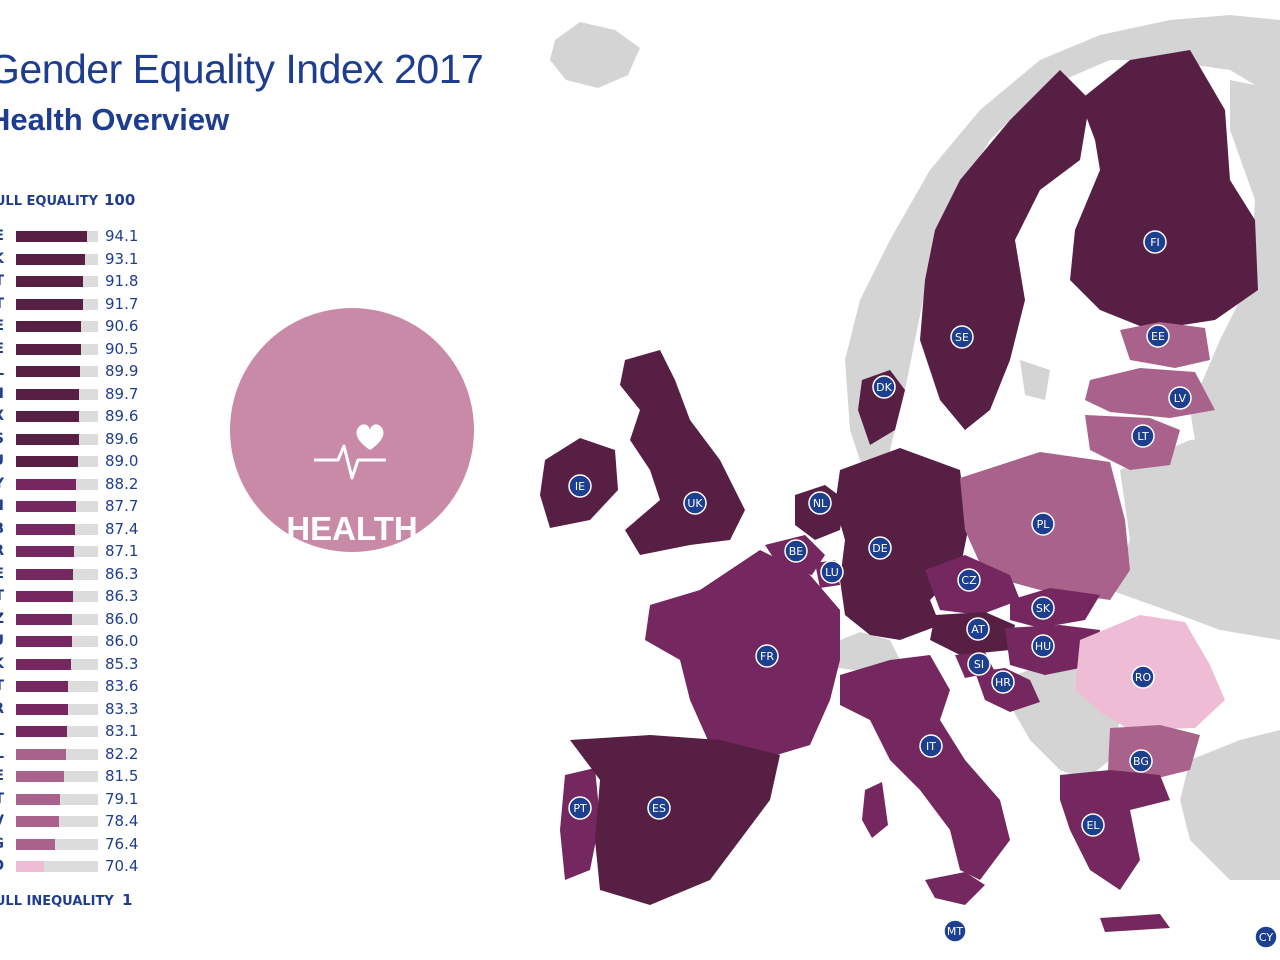 The image size is (1280, 960). I want to click on bar-country-code: O, so click(2, 866).